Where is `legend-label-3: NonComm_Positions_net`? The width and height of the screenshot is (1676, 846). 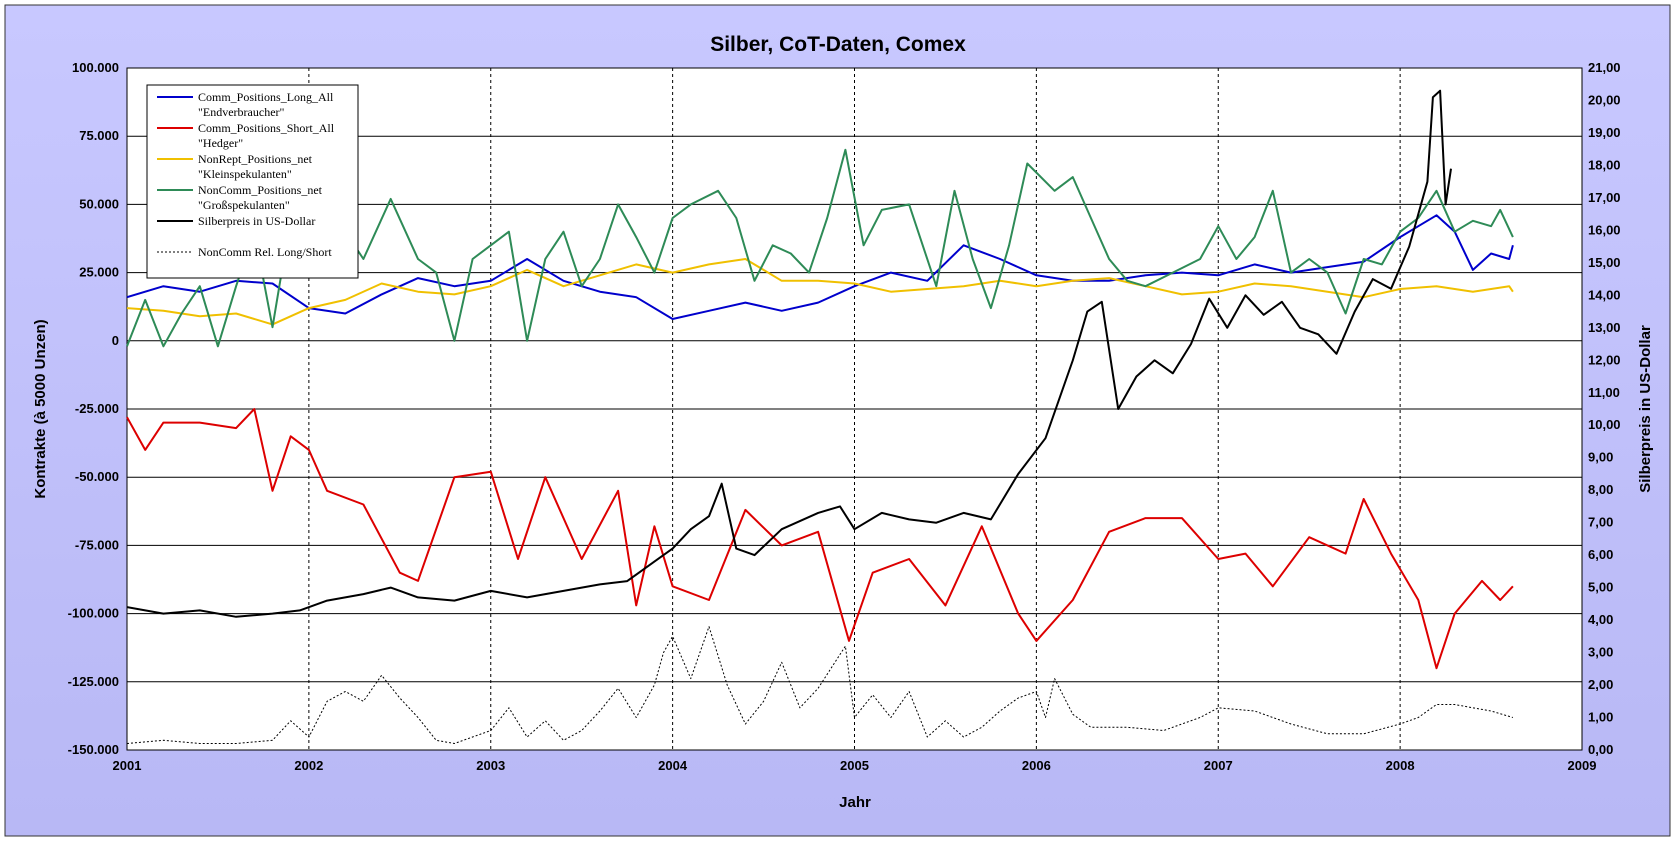 legend-label-3: NonComm_Positions_net is located at coordinates (260, 190).